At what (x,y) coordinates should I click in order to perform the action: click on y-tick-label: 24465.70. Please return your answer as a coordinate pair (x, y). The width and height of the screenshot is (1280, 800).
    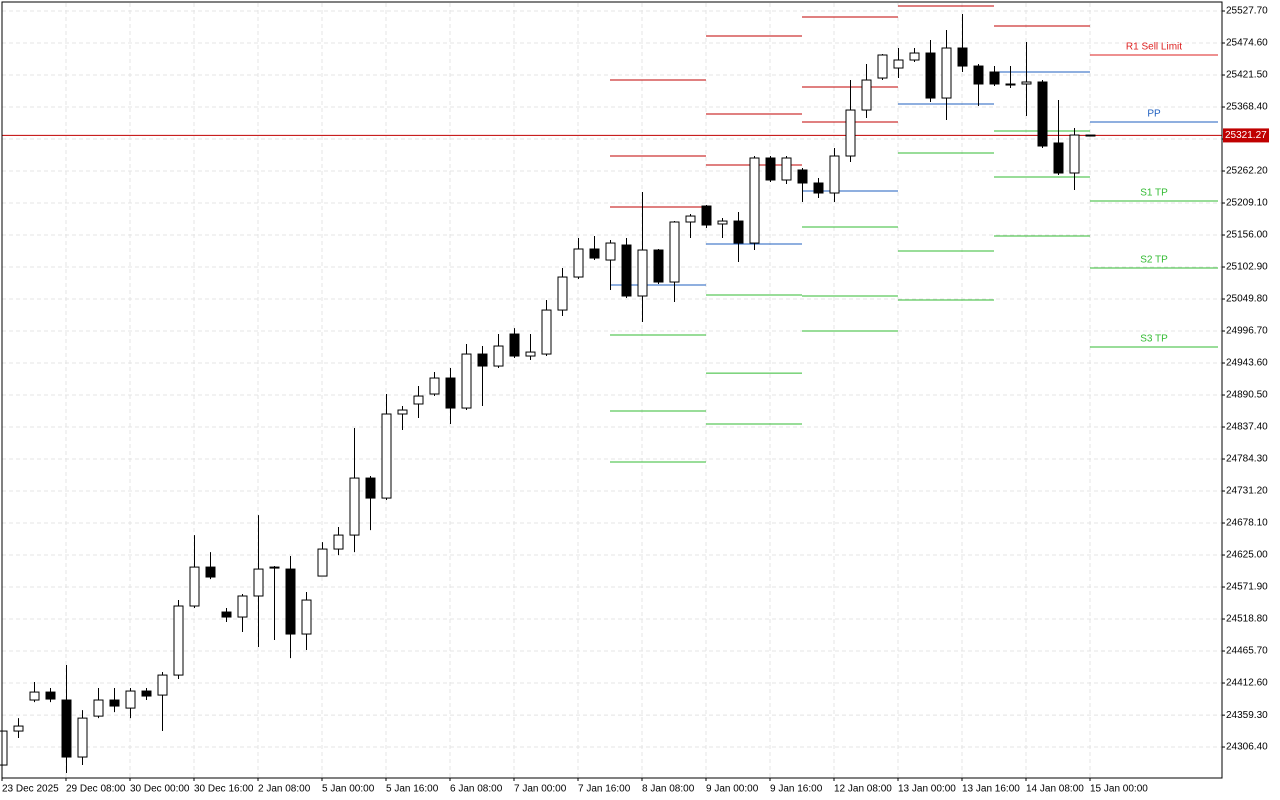
    Looking at the image, I should click on (1247, 651).